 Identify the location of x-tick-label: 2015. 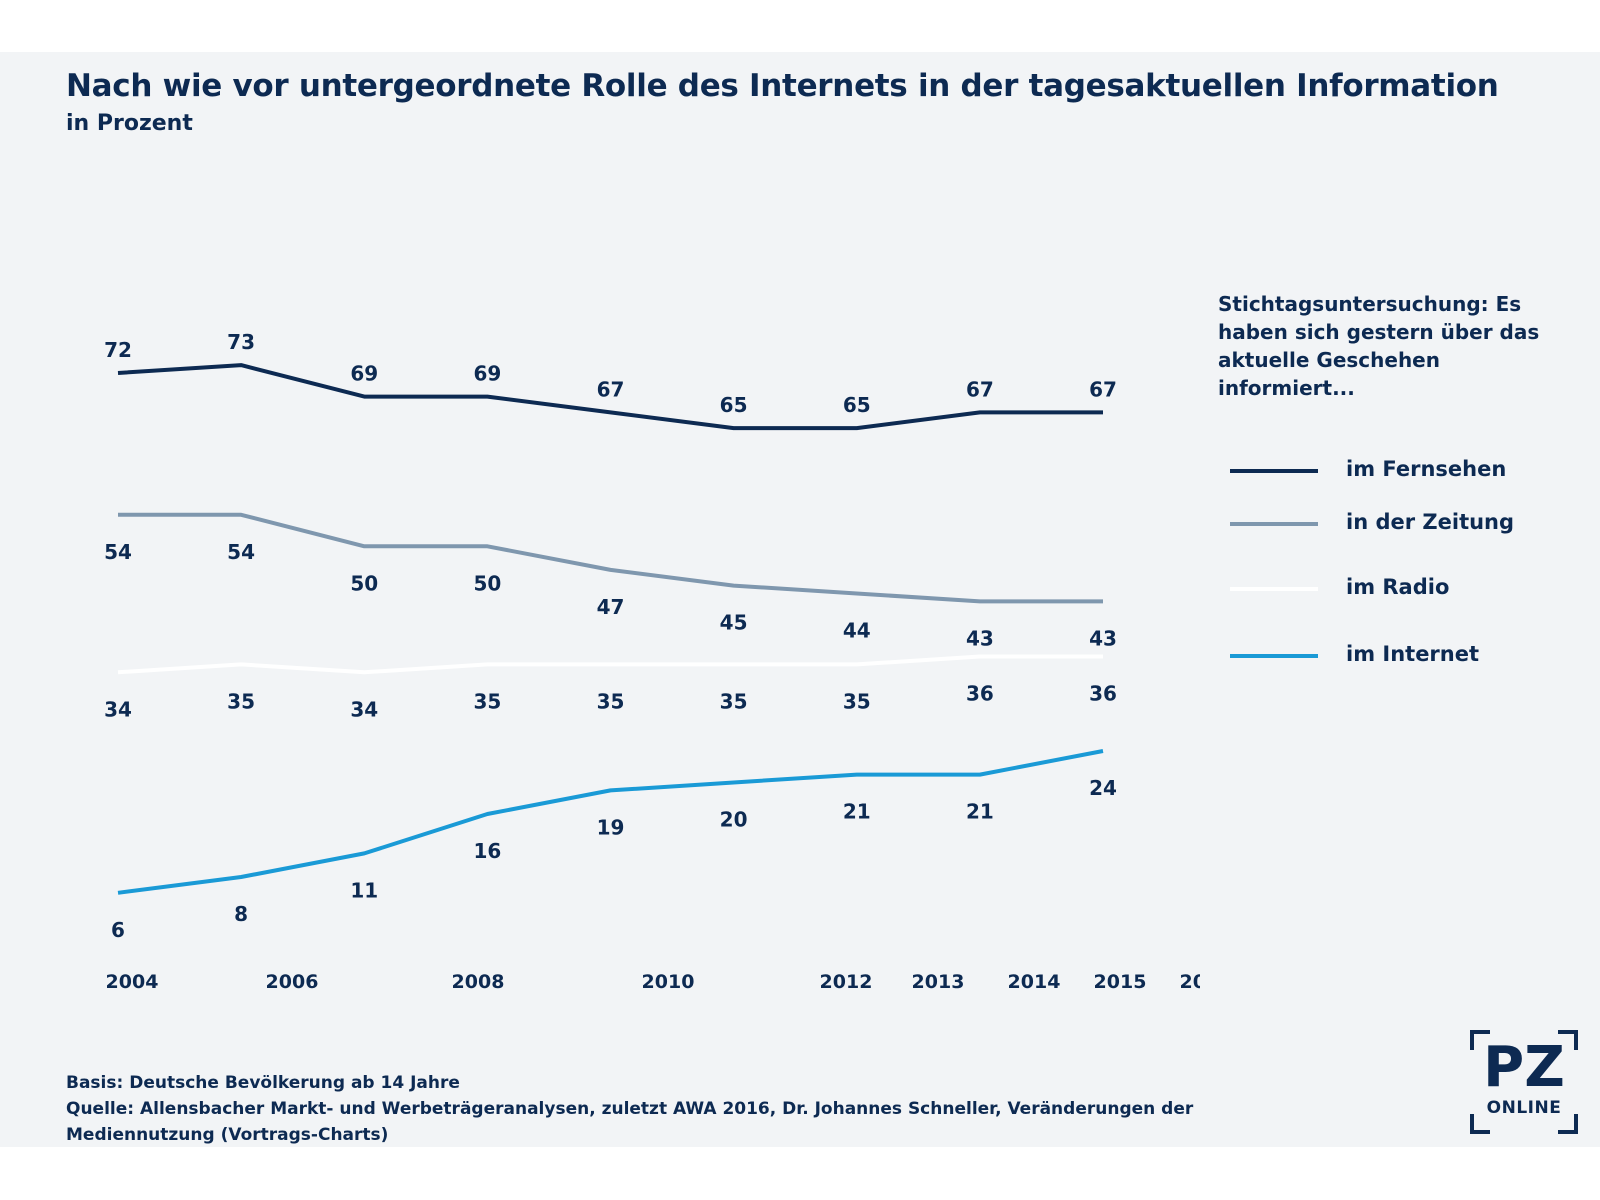
(1120, 982).